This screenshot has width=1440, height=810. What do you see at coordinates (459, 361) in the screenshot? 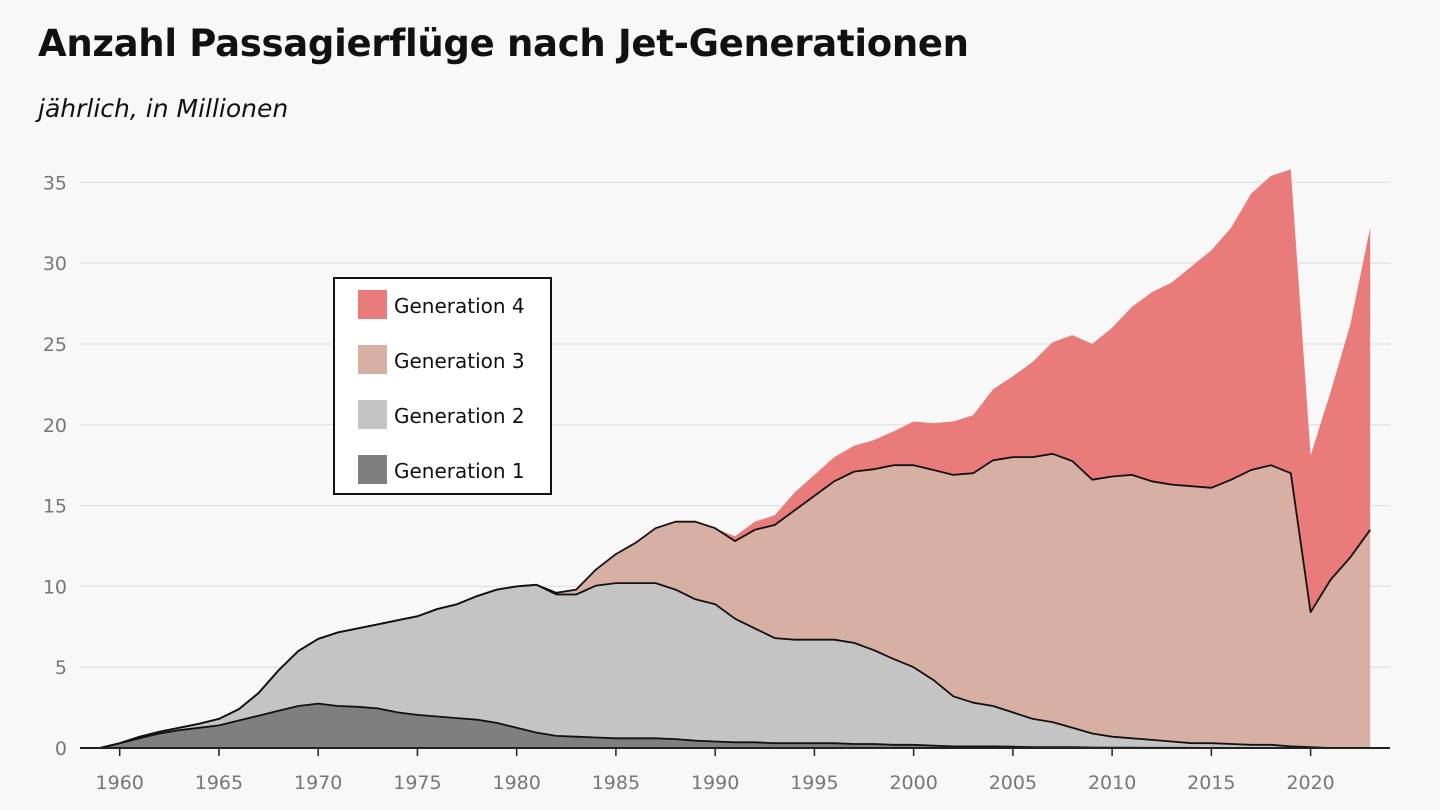
I see `legend-label-generation-3: Generation 3` at bounding box center [459, 361].